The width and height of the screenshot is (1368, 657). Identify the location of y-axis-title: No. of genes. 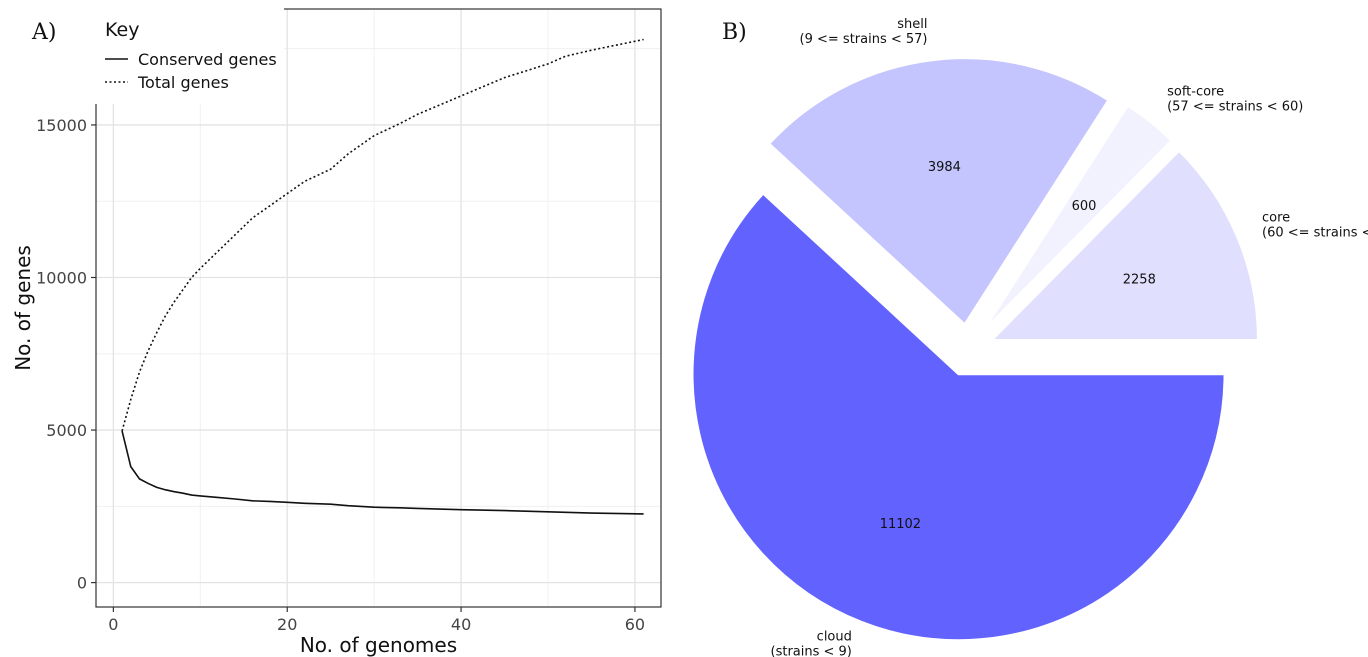
(23, 308).